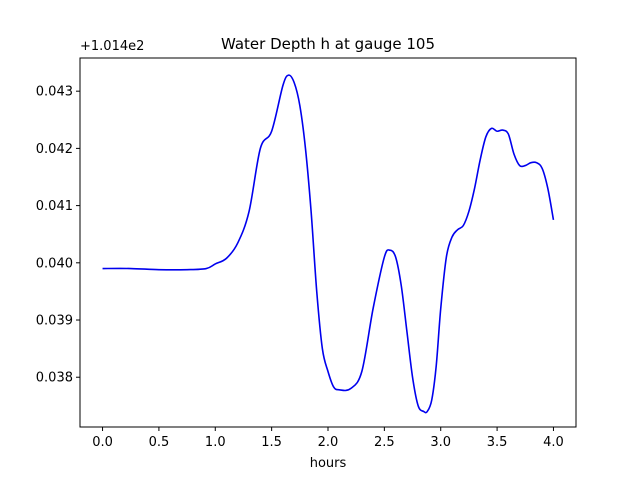 Image resolution: width=640 pixels, height=480 pixels. What do you see at coordinates (112, 46) in the screenshot?
I see `y-axis-offset-label: +1.014e2` at bounding box center [112, 46].